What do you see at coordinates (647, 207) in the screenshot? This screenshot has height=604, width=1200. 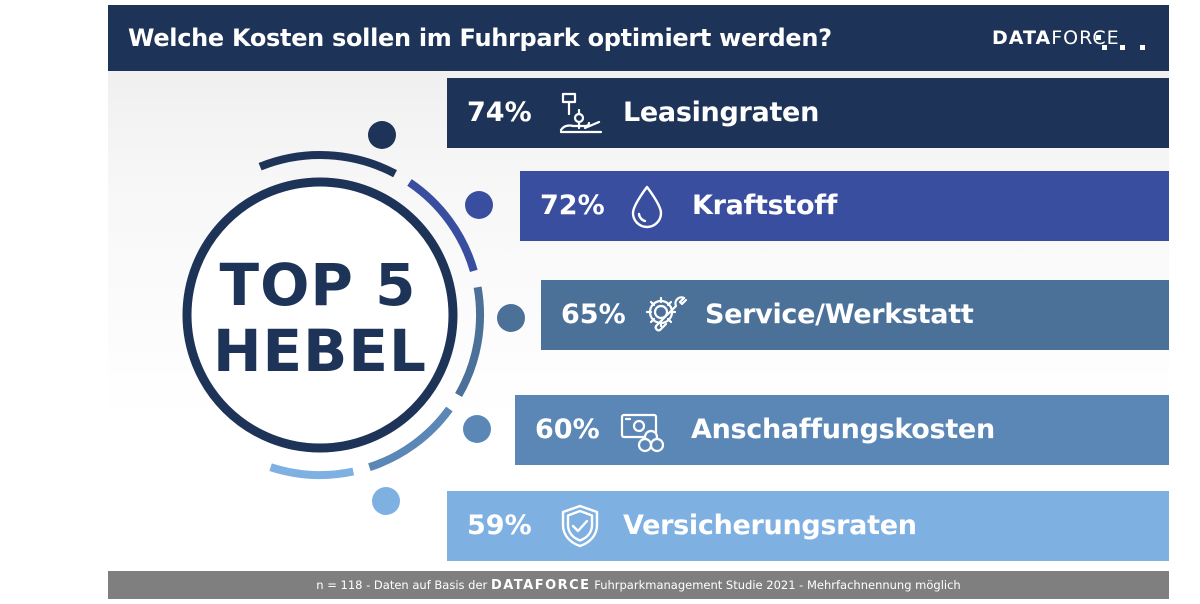 I see `fuel-drop-icon` at bounding box center [647, 207].